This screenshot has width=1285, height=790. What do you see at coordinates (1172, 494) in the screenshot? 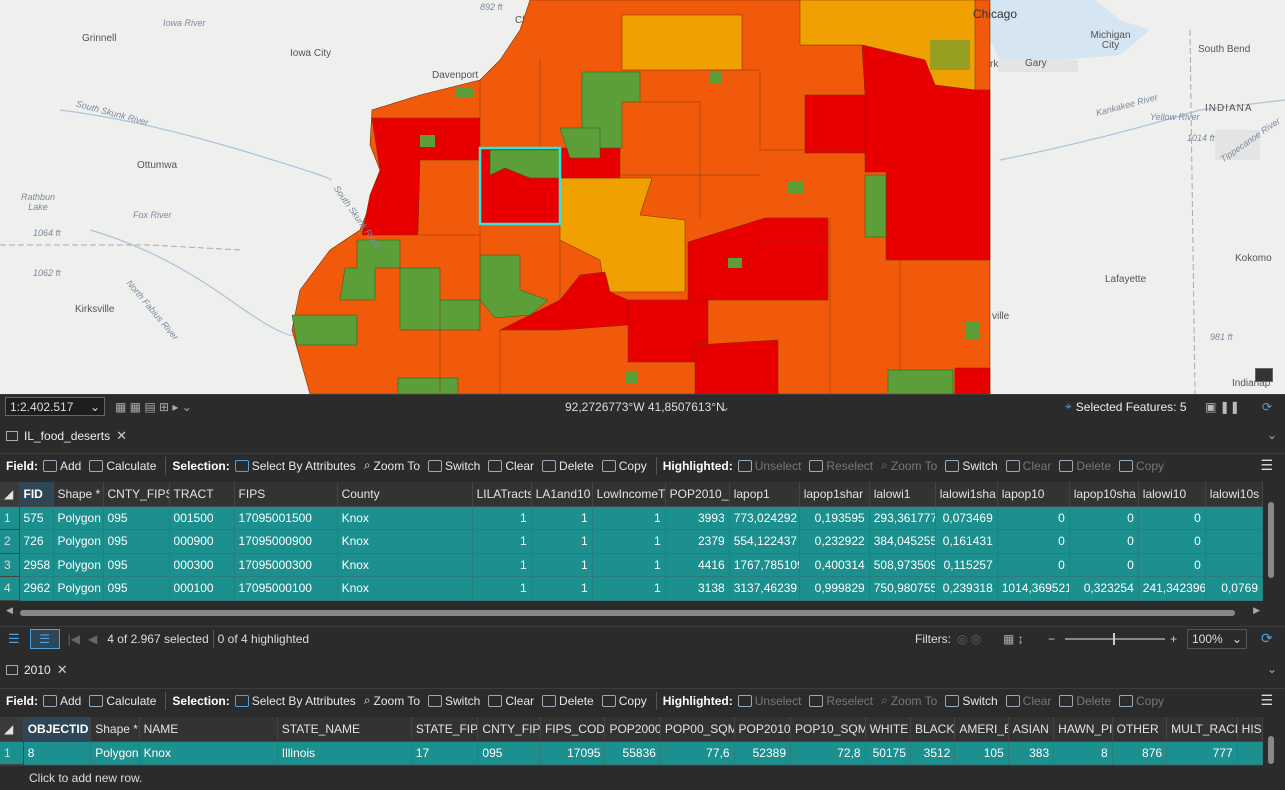
I see `column-header: lalowi10` at bounding box center [1172, 494].